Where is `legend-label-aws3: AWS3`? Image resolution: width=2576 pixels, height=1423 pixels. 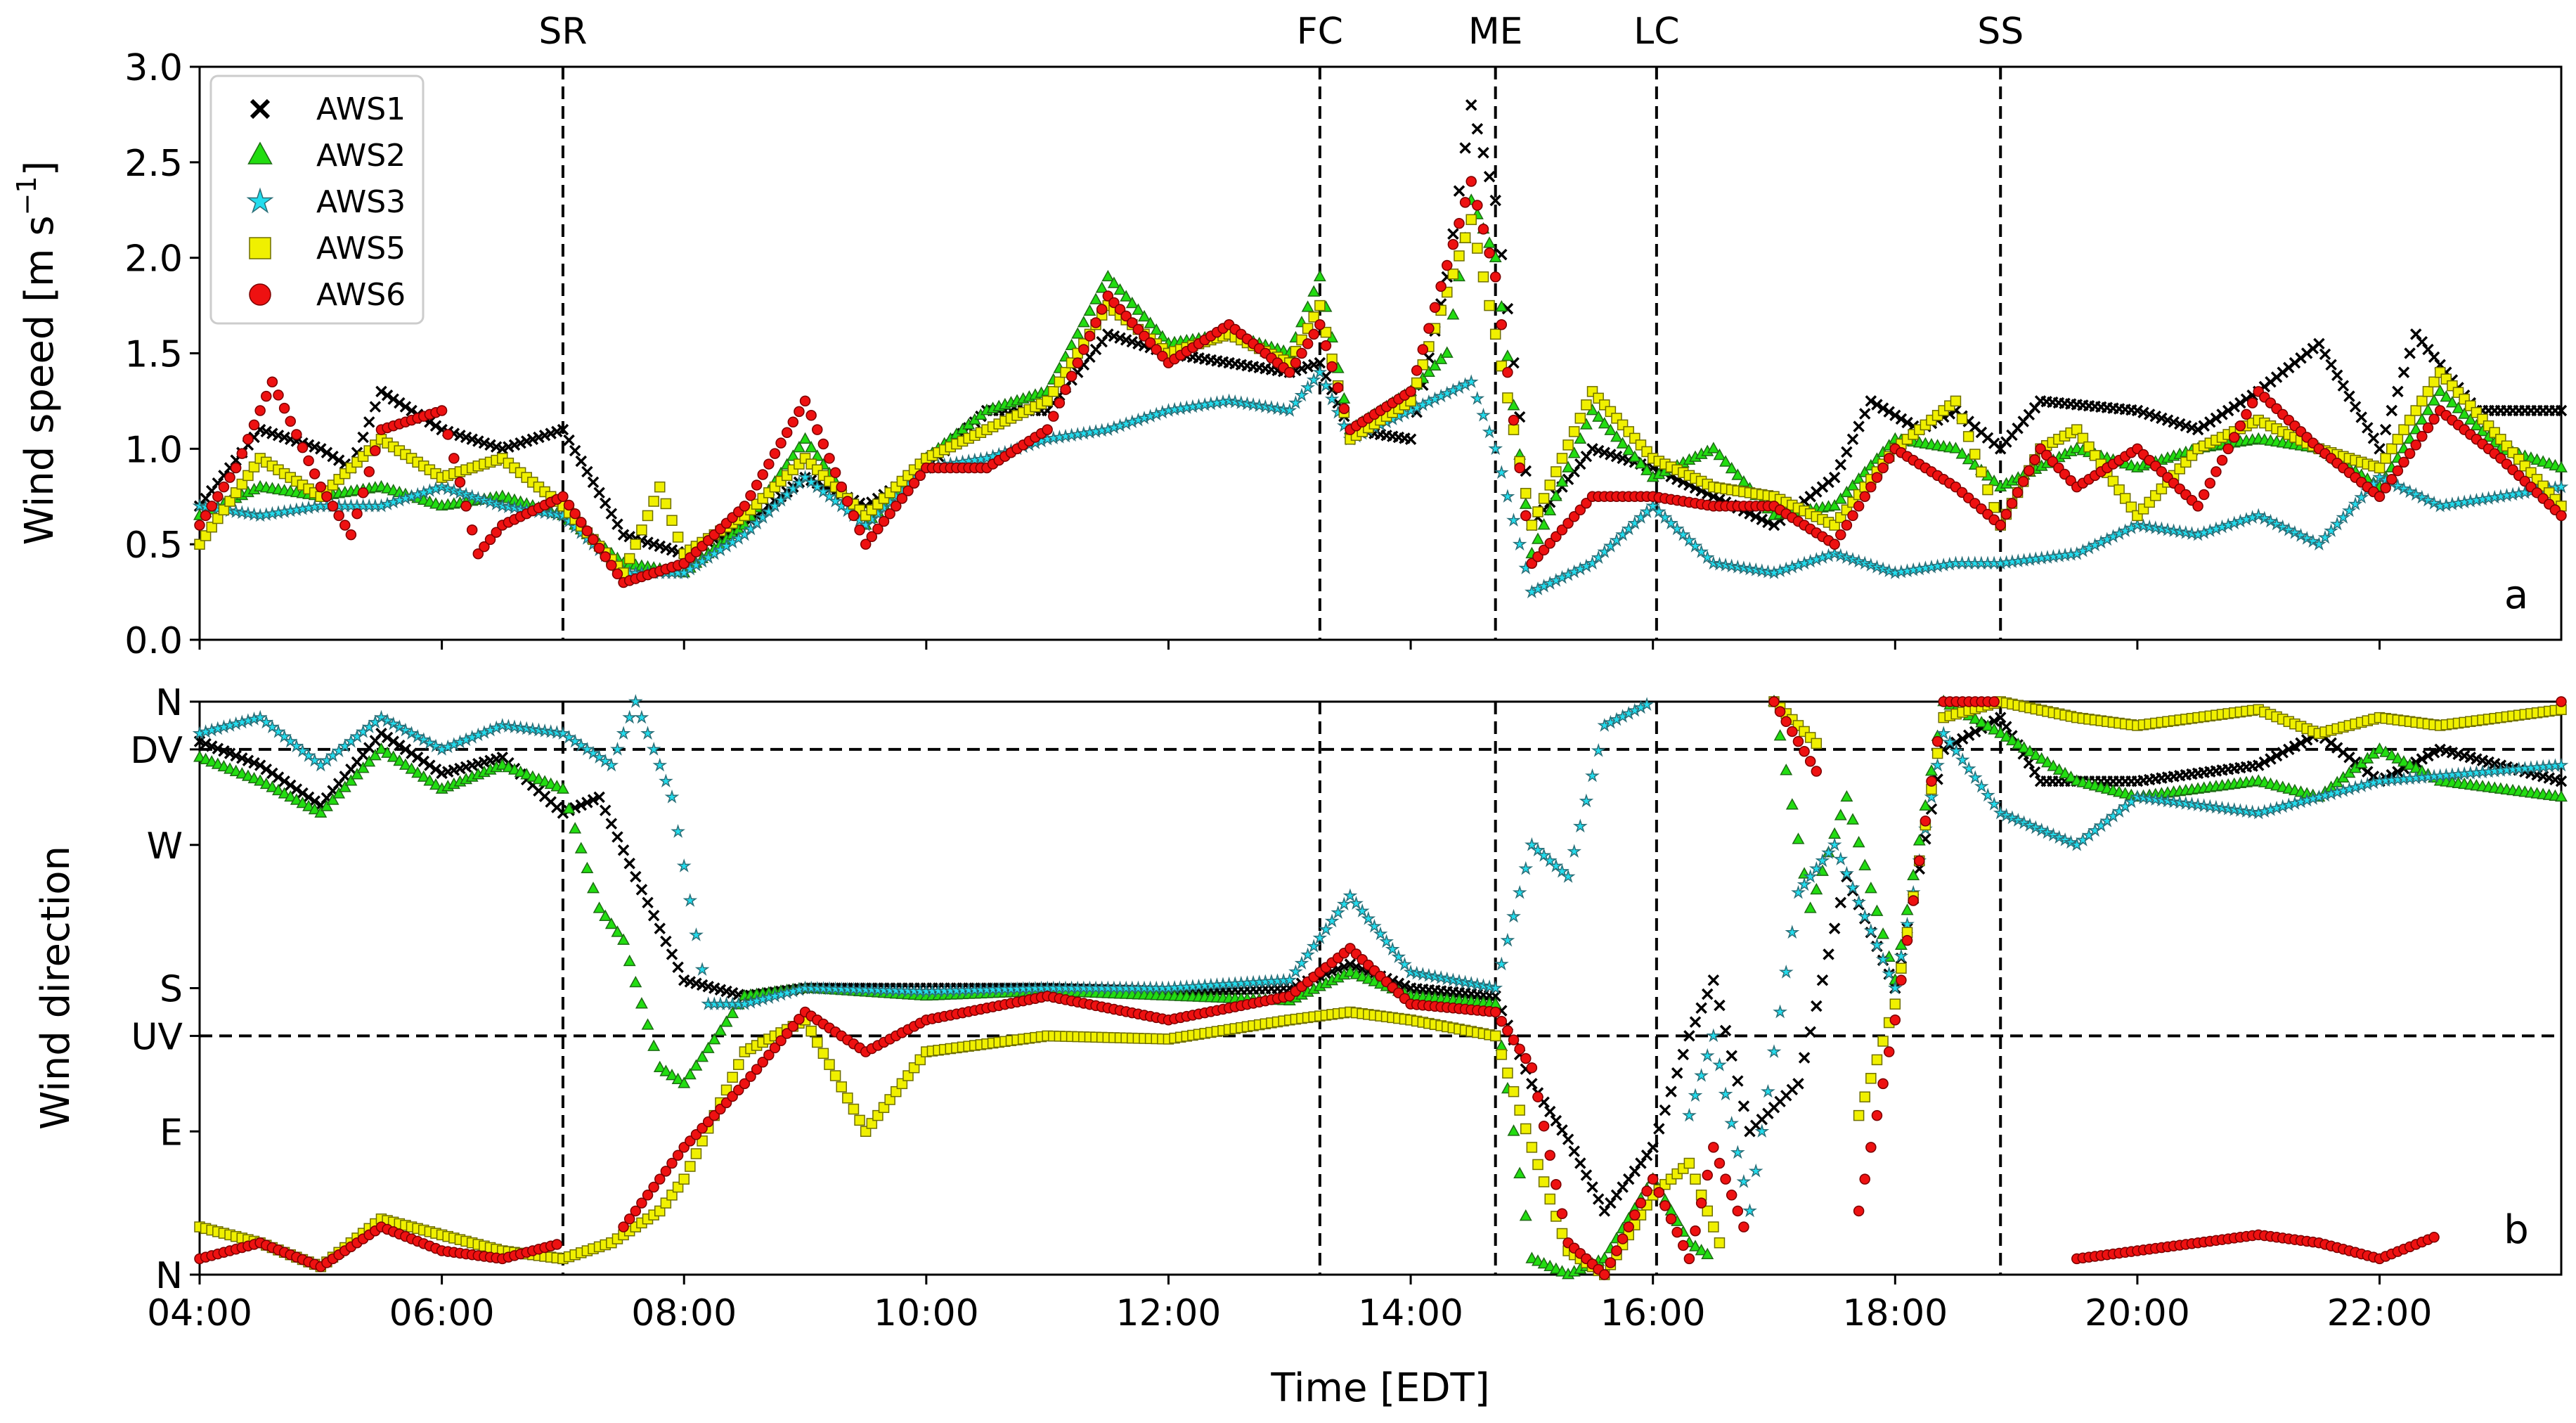
legend-label-aws3: AWS3 is located at coordinates (361, 202).